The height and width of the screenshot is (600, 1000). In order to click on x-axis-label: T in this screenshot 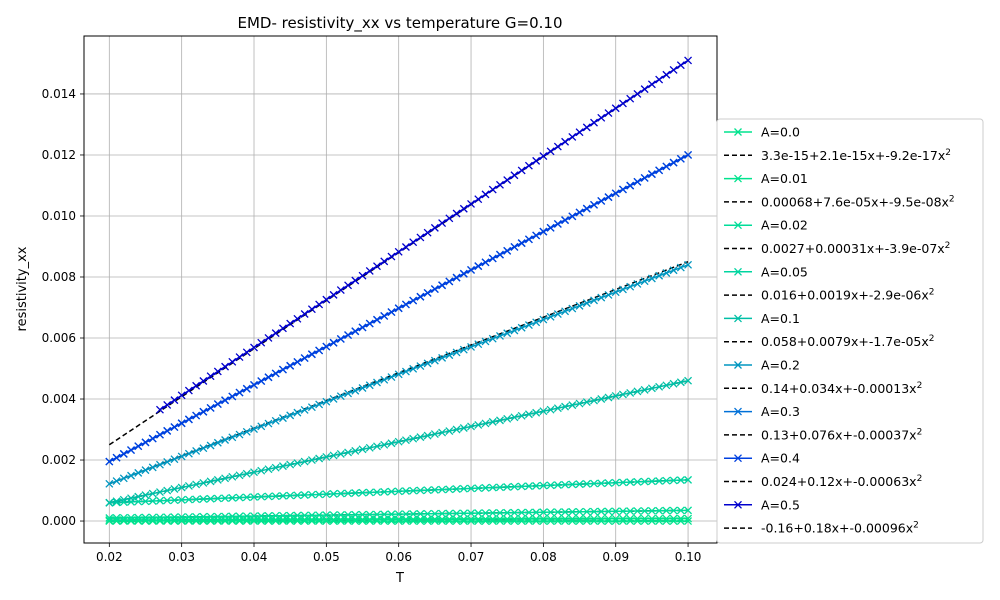, I will do `click(399, 578)`.